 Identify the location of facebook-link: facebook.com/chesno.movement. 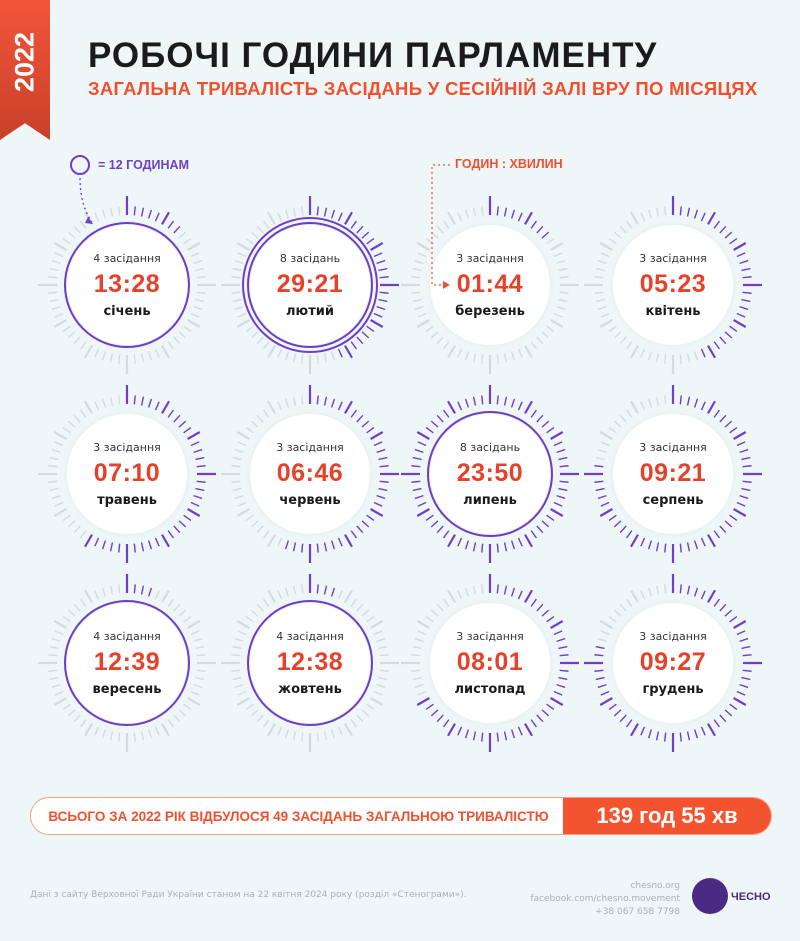
(605, 899).